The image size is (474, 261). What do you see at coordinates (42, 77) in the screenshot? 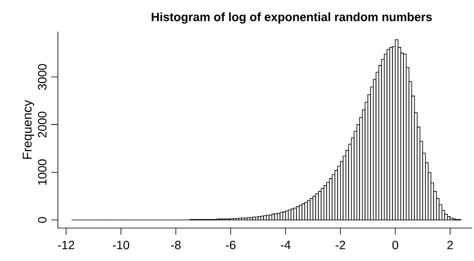
I see `y-tick-label: 3000` at bounding box center [42, 77].